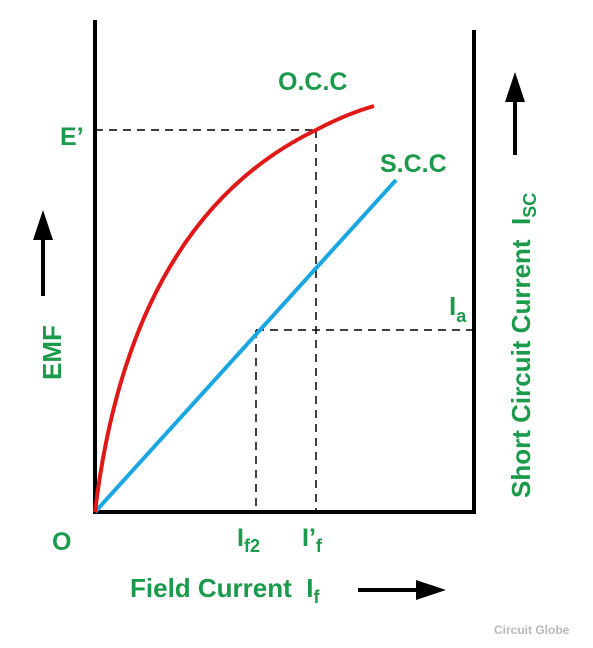 This screenshot has height=648, width=593. What do you see at coordinates (452, 306) in the screenshot?
I see `ia-main: I` at bounding box center [452, 306].